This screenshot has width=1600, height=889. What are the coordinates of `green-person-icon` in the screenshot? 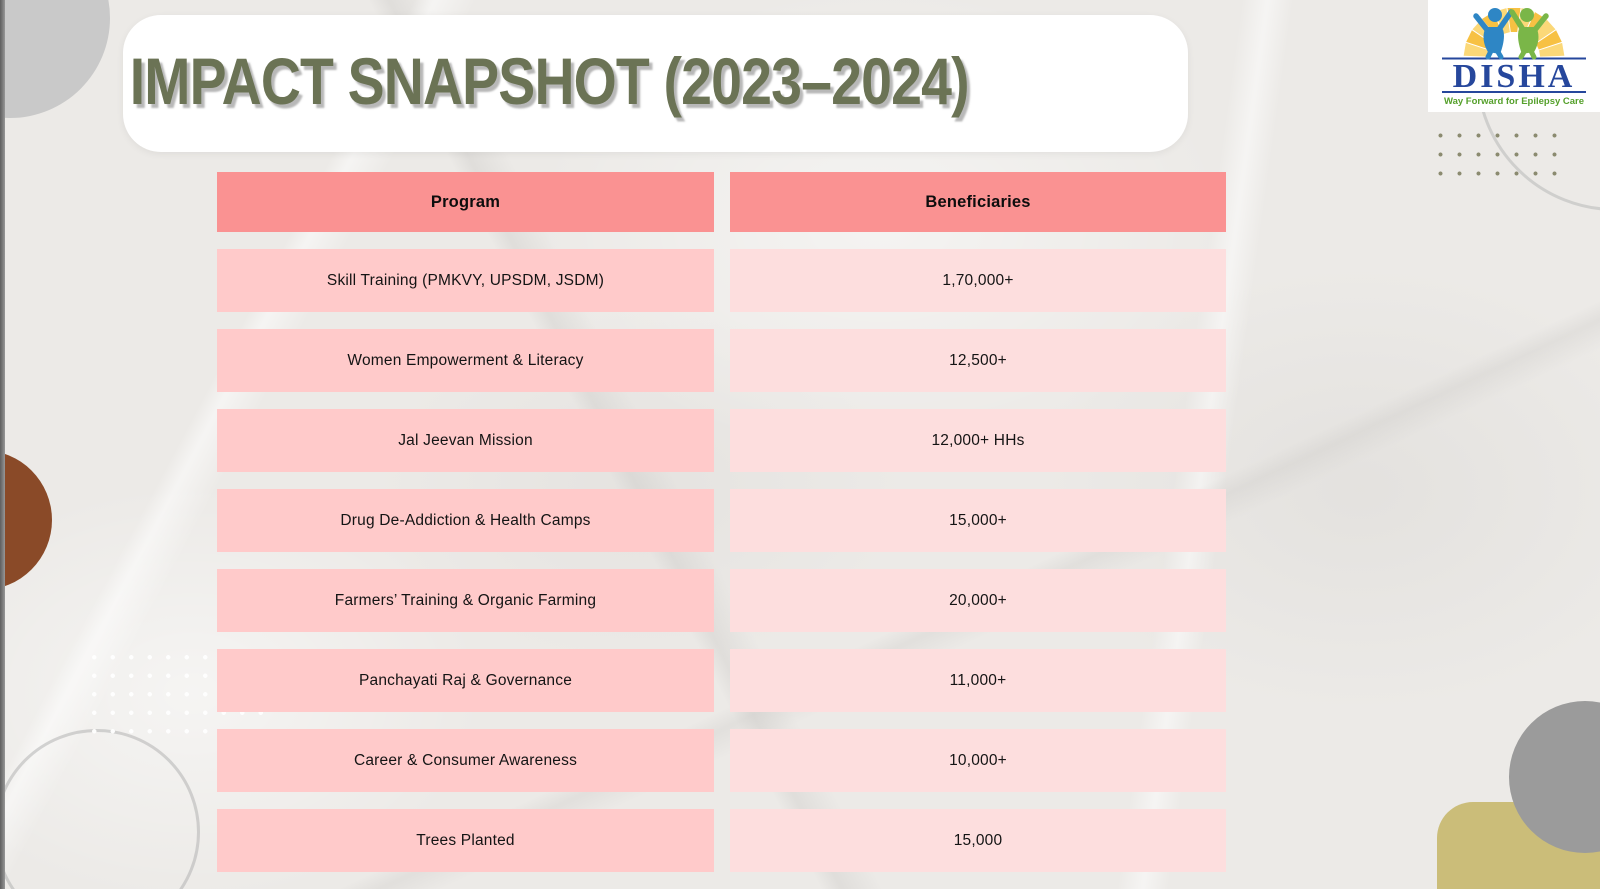 It's located at (1529, 34).